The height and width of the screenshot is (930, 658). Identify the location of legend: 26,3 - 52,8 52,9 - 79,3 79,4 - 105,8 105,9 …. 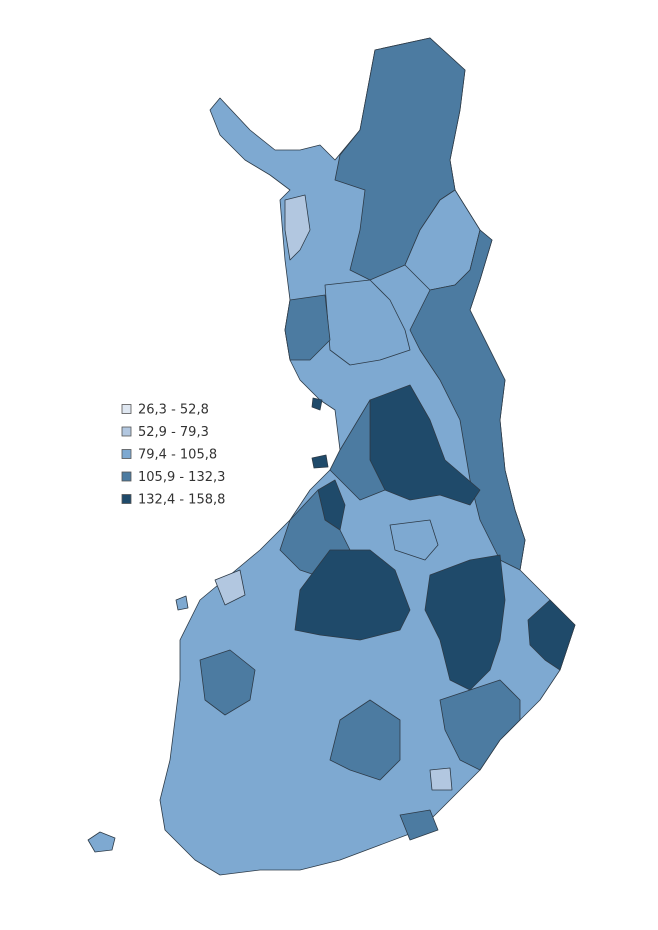
(173, 455).